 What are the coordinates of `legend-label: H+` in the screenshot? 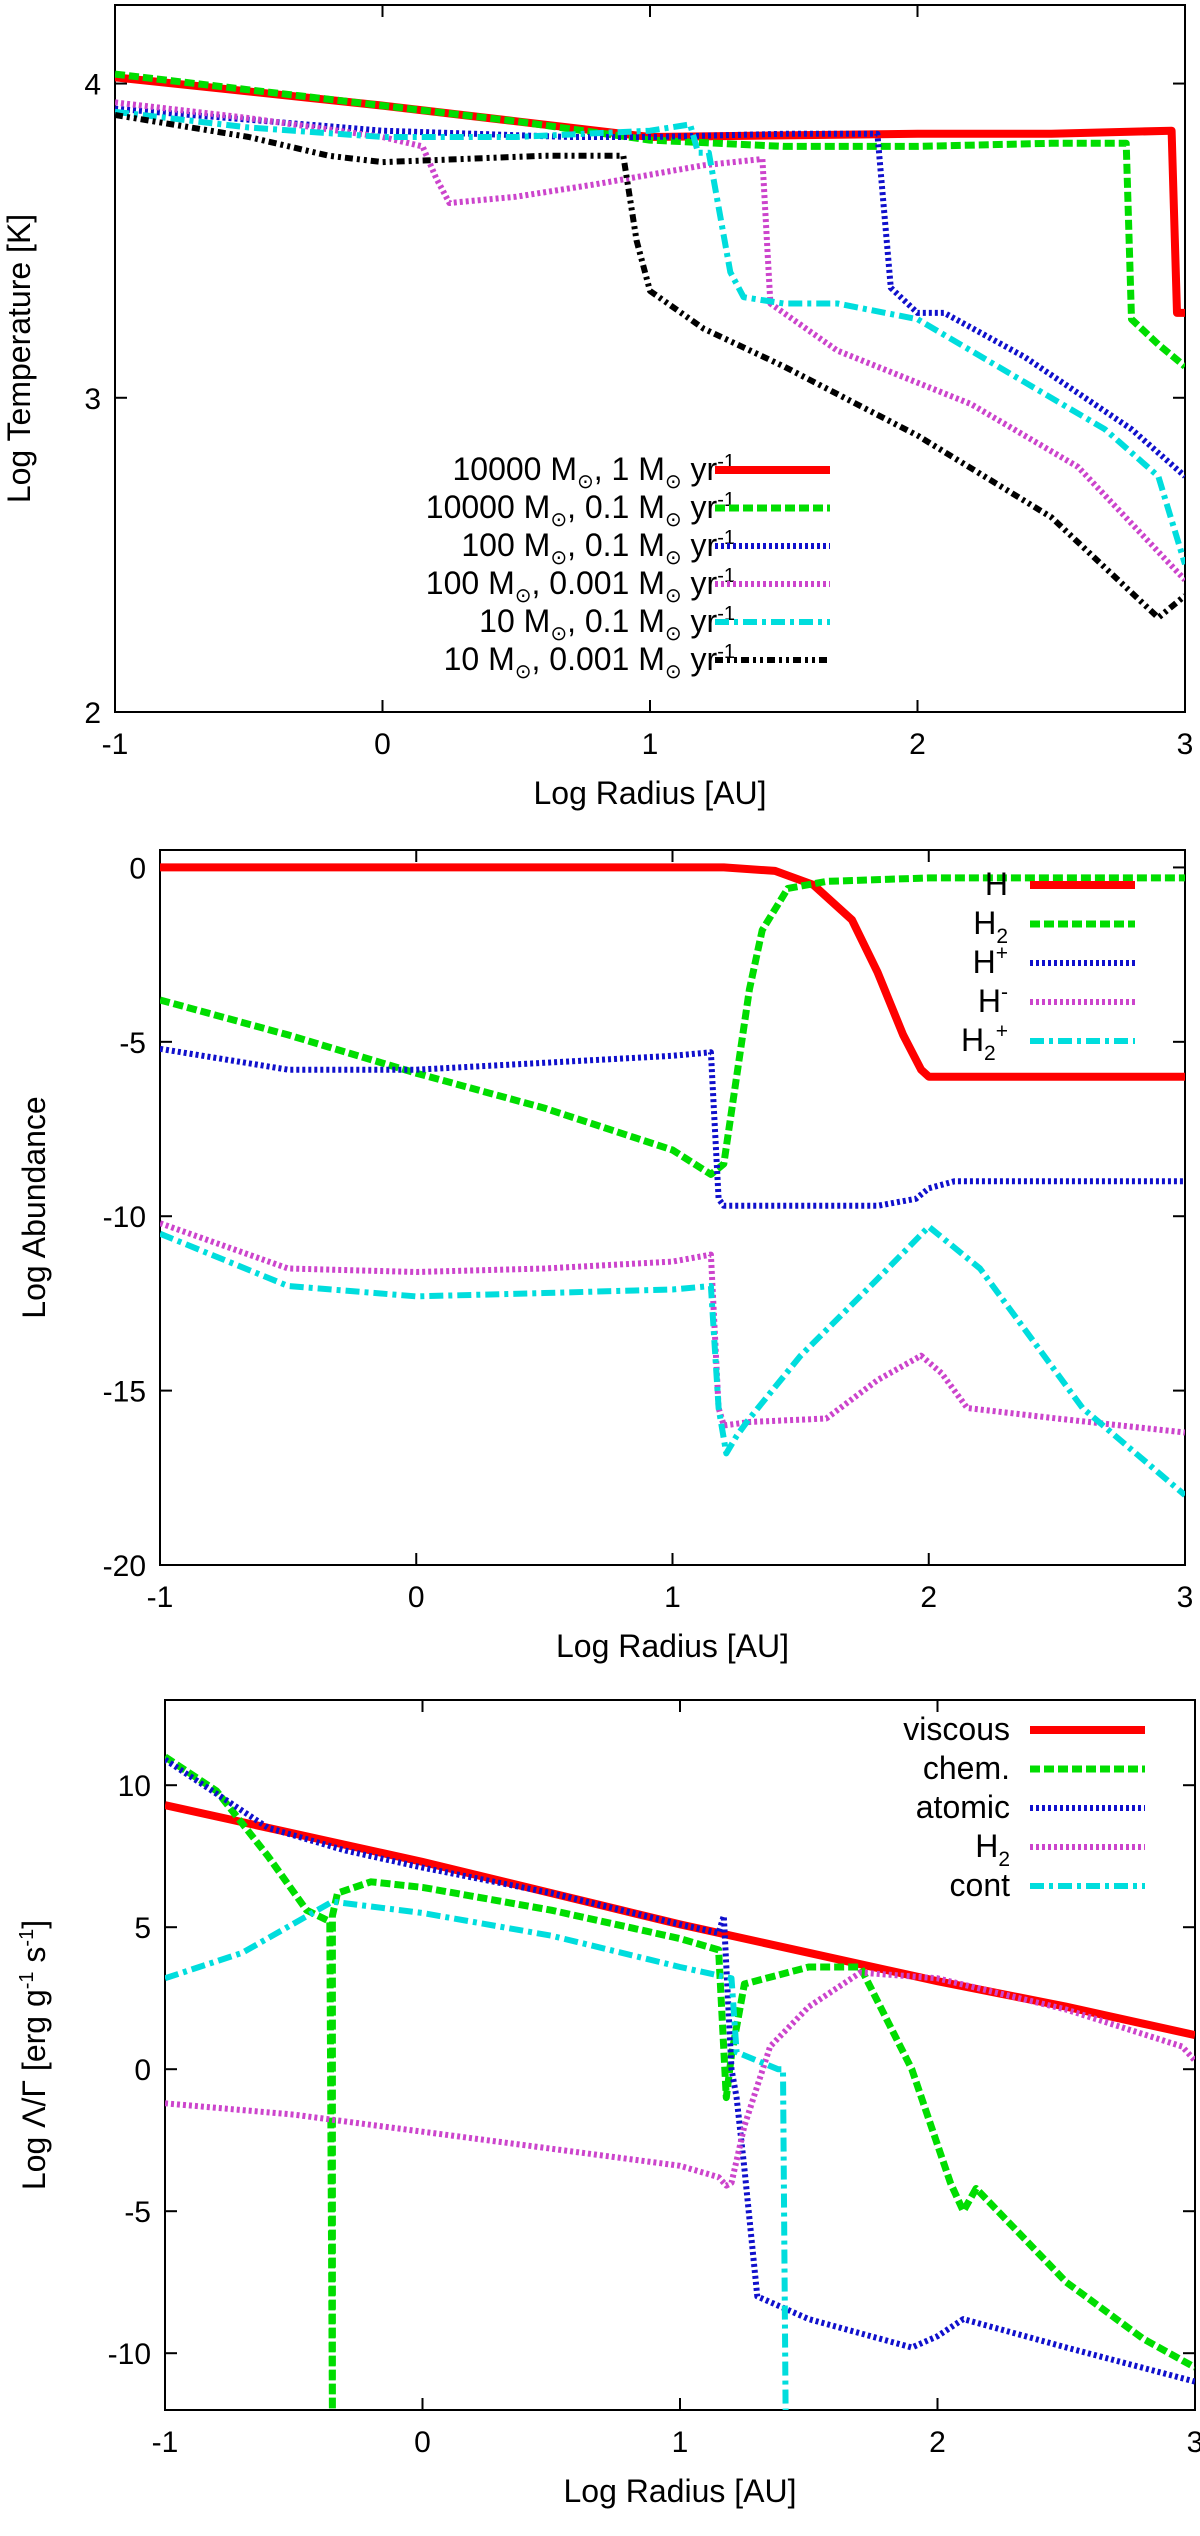 It's located at (990, 961).